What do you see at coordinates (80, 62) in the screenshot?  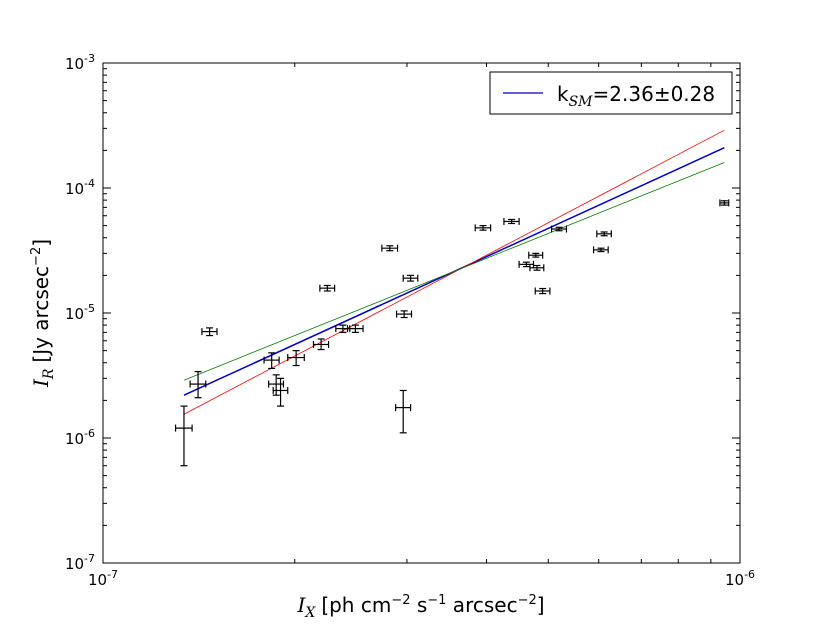 I see `y-tick-label: 10⁻³` at bounding box center [80, 62].